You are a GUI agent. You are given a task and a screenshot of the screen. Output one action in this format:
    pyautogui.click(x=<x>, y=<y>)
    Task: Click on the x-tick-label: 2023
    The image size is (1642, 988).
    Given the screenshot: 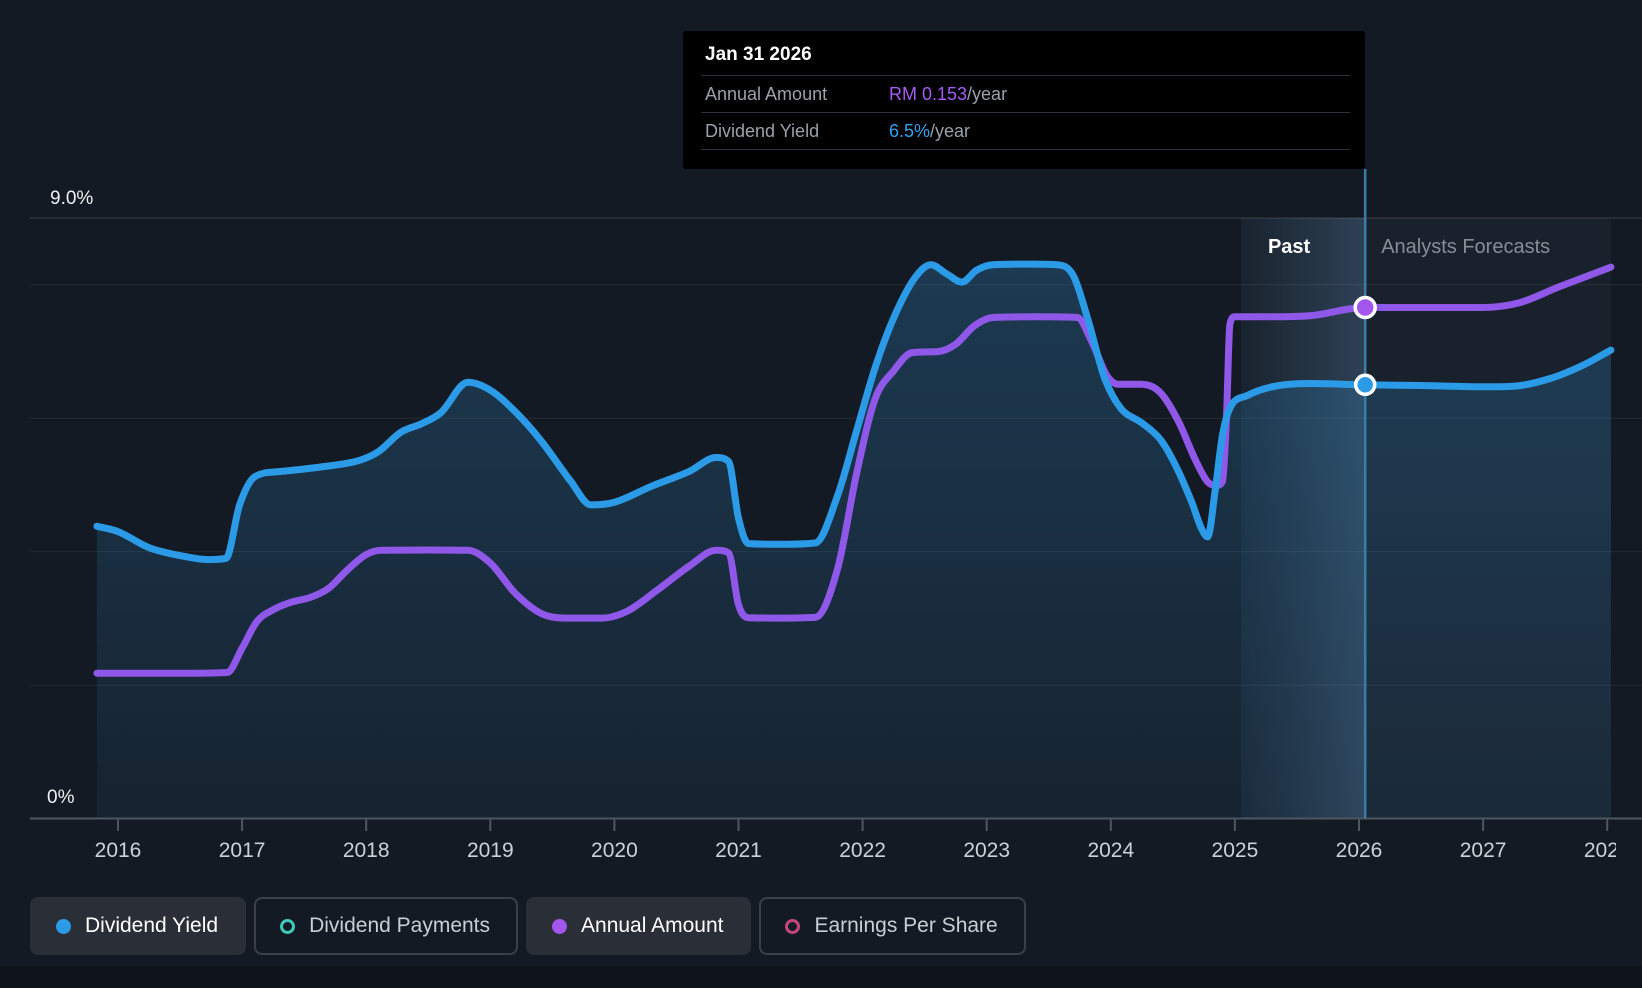 What is the action you would take?
    pyautogui.click(x=986, y=850)
    